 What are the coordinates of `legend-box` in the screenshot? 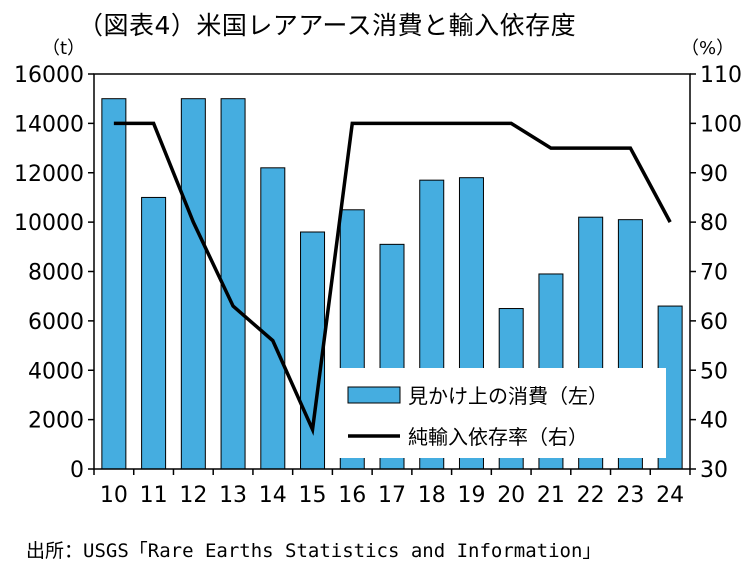 It's located at (501, 413).